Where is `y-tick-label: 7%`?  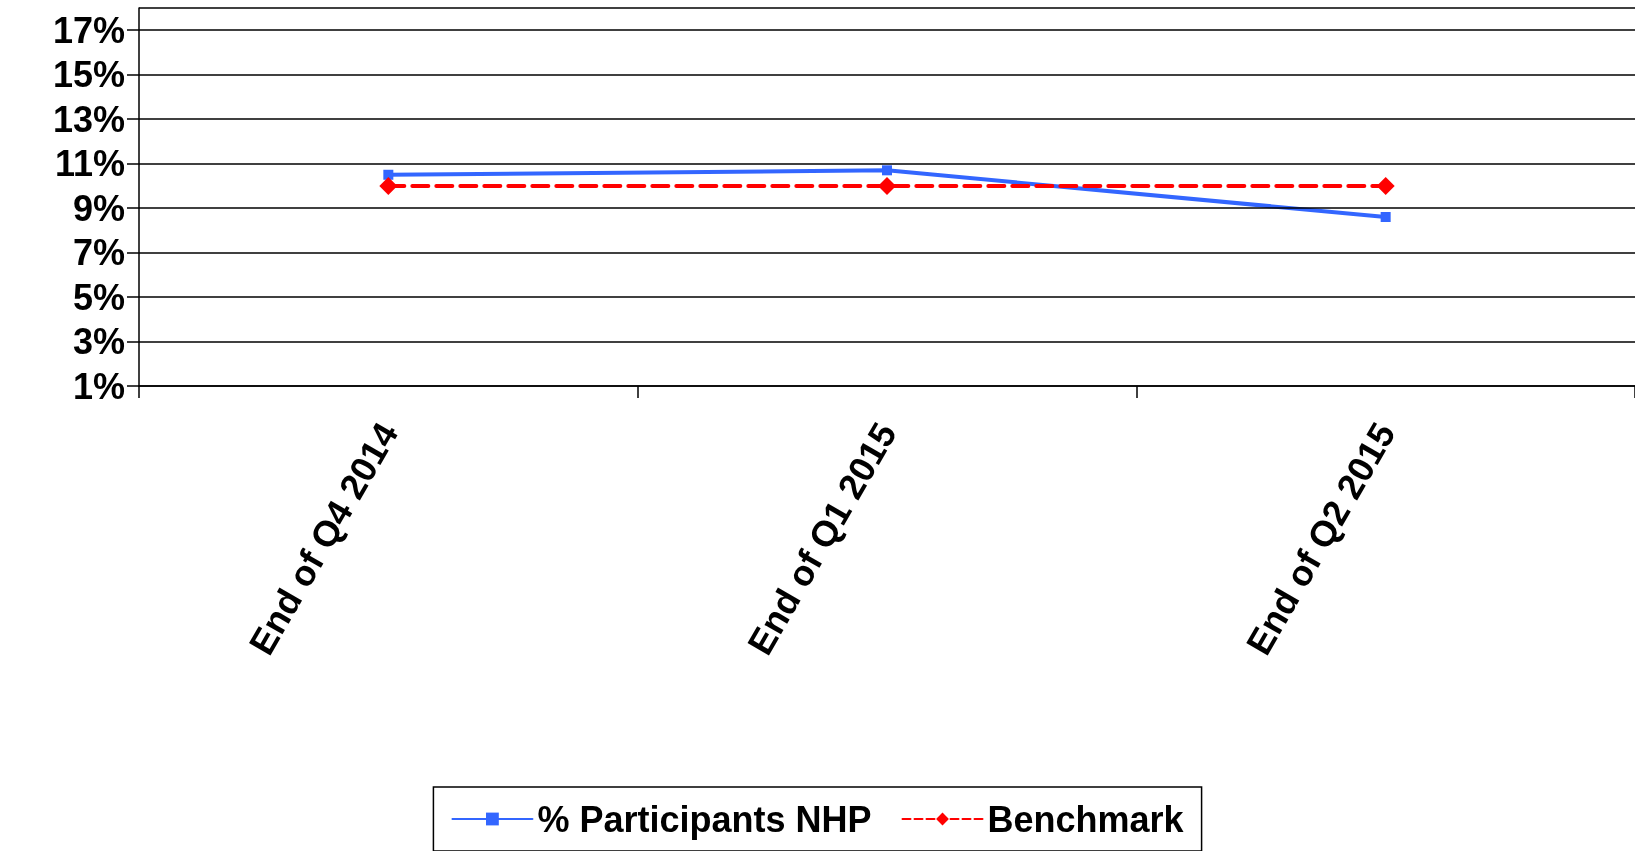 y-tick-label: 7% is located at coordinates (98, 253).